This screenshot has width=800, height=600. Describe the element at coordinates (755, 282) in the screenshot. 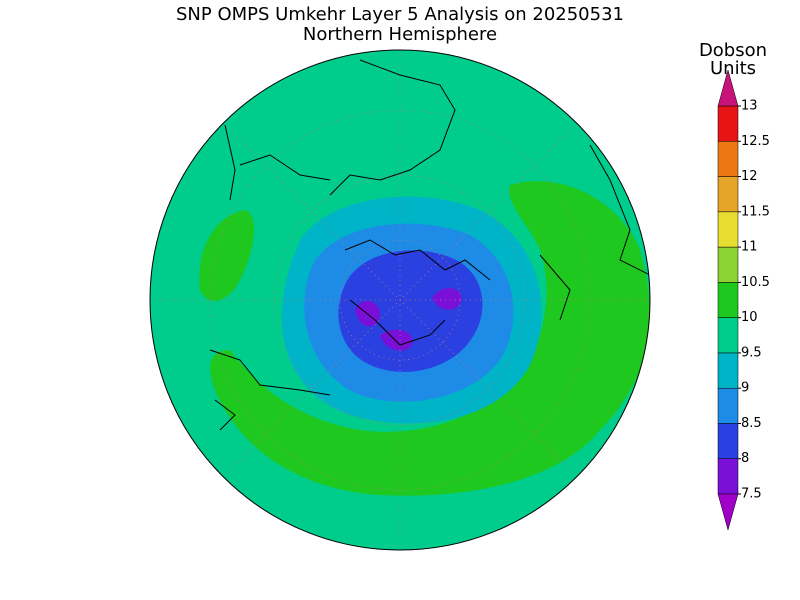

I see `colorbar-tick-label: 10.5` at that location.